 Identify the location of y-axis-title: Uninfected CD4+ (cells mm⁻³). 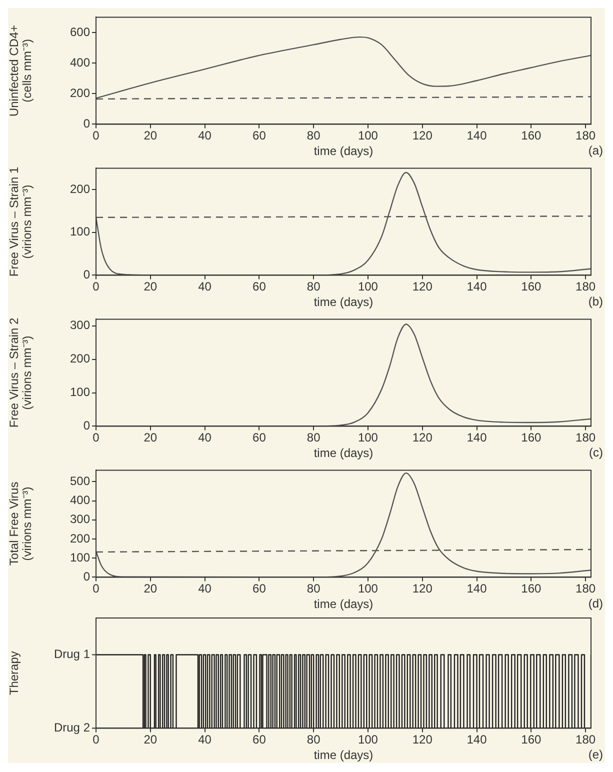
(20, 70).